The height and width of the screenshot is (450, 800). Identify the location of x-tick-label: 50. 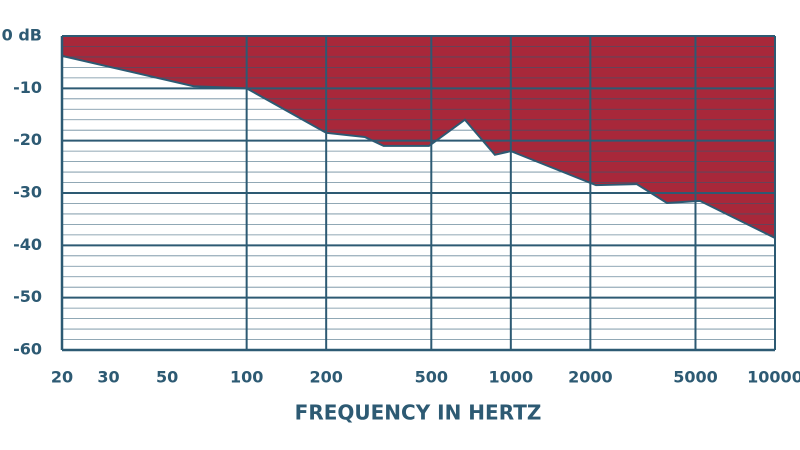
(167, 377).